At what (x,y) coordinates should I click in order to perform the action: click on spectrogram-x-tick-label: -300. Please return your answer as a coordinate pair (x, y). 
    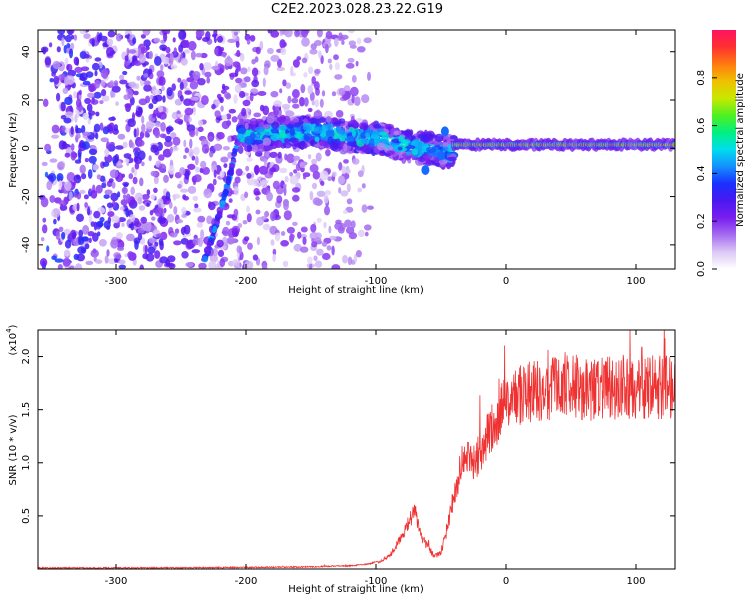
    Looking at the image, I should click on (116, 281).